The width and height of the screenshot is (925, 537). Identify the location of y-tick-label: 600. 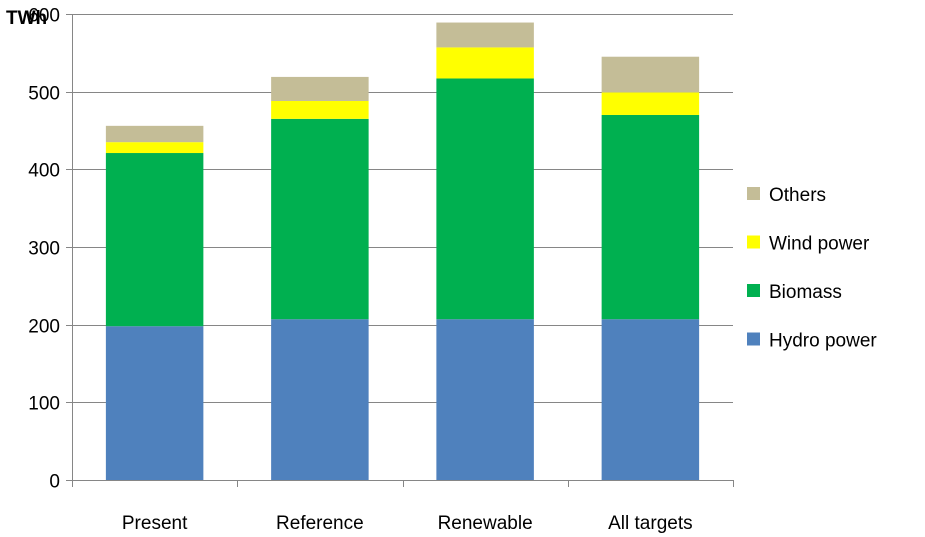
(44, 16).